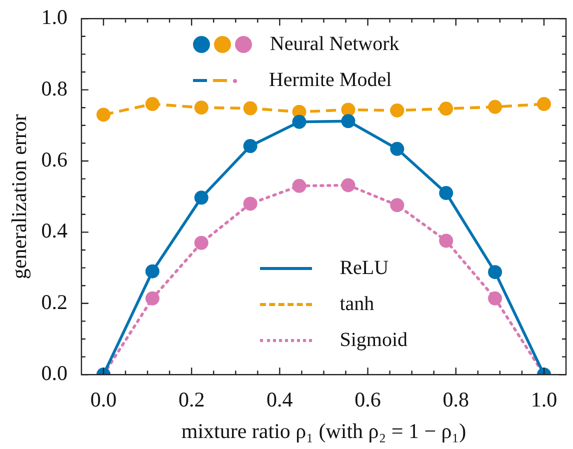 The height and width of the screenshot is (449, 573). Describe the element at coordinates (54, 302) in the screenshot. I see `y-tick-label: 0.2` at that location.